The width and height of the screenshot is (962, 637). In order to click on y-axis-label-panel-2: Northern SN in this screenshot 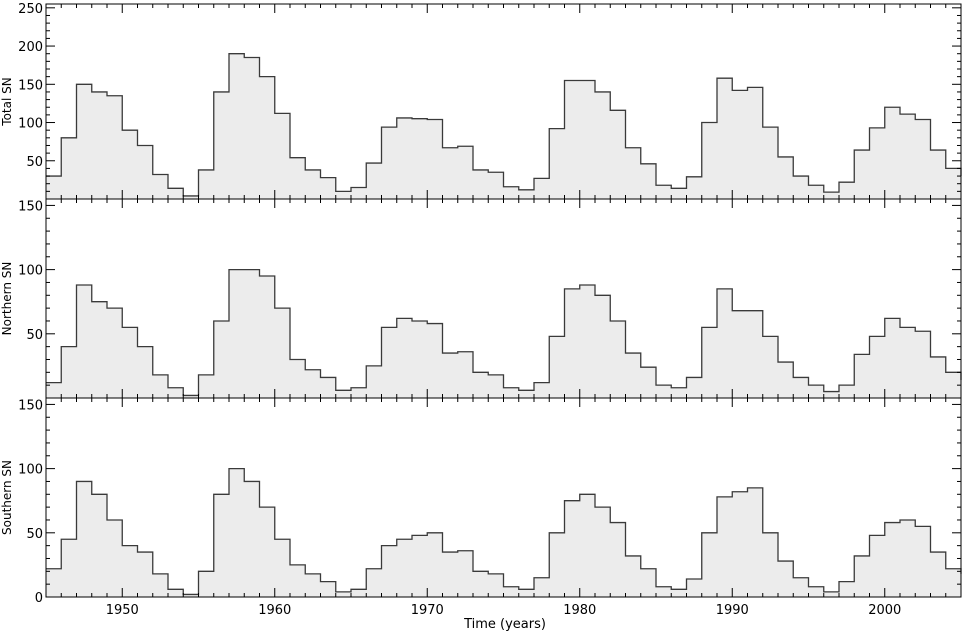, I will do `click(7, 299)`.